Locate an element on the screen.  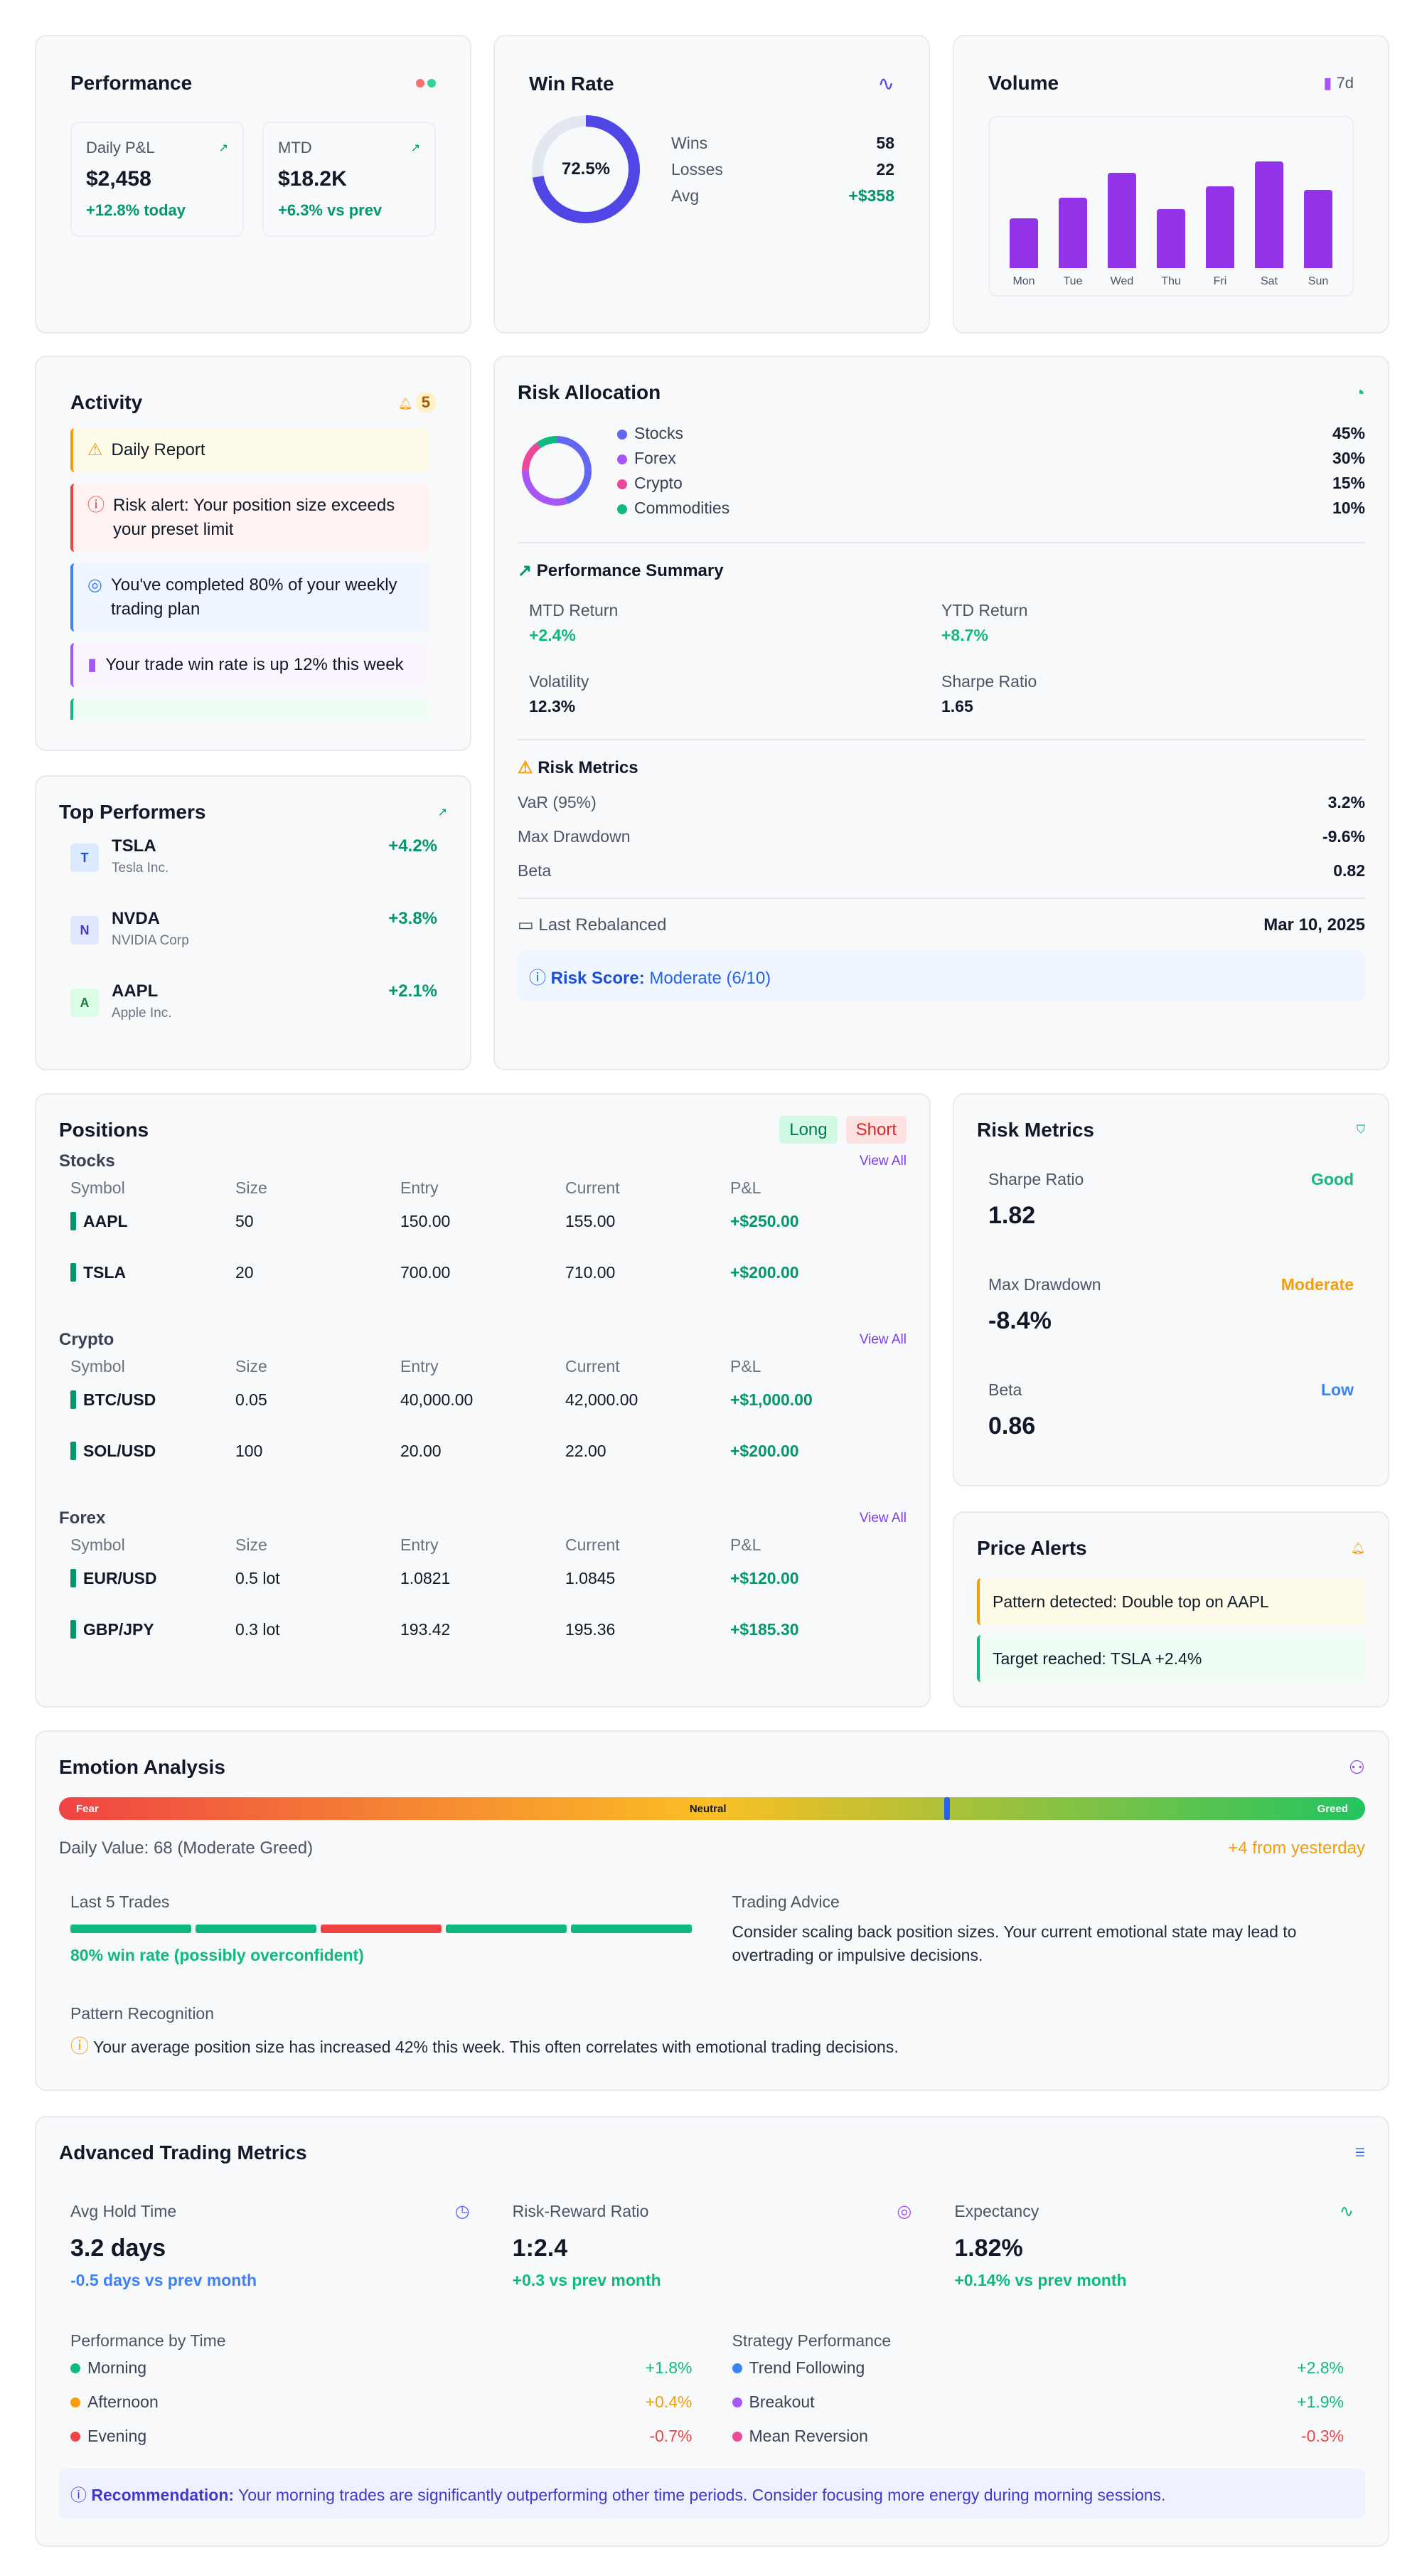
avatar: T is located at coordinates (84, 857).